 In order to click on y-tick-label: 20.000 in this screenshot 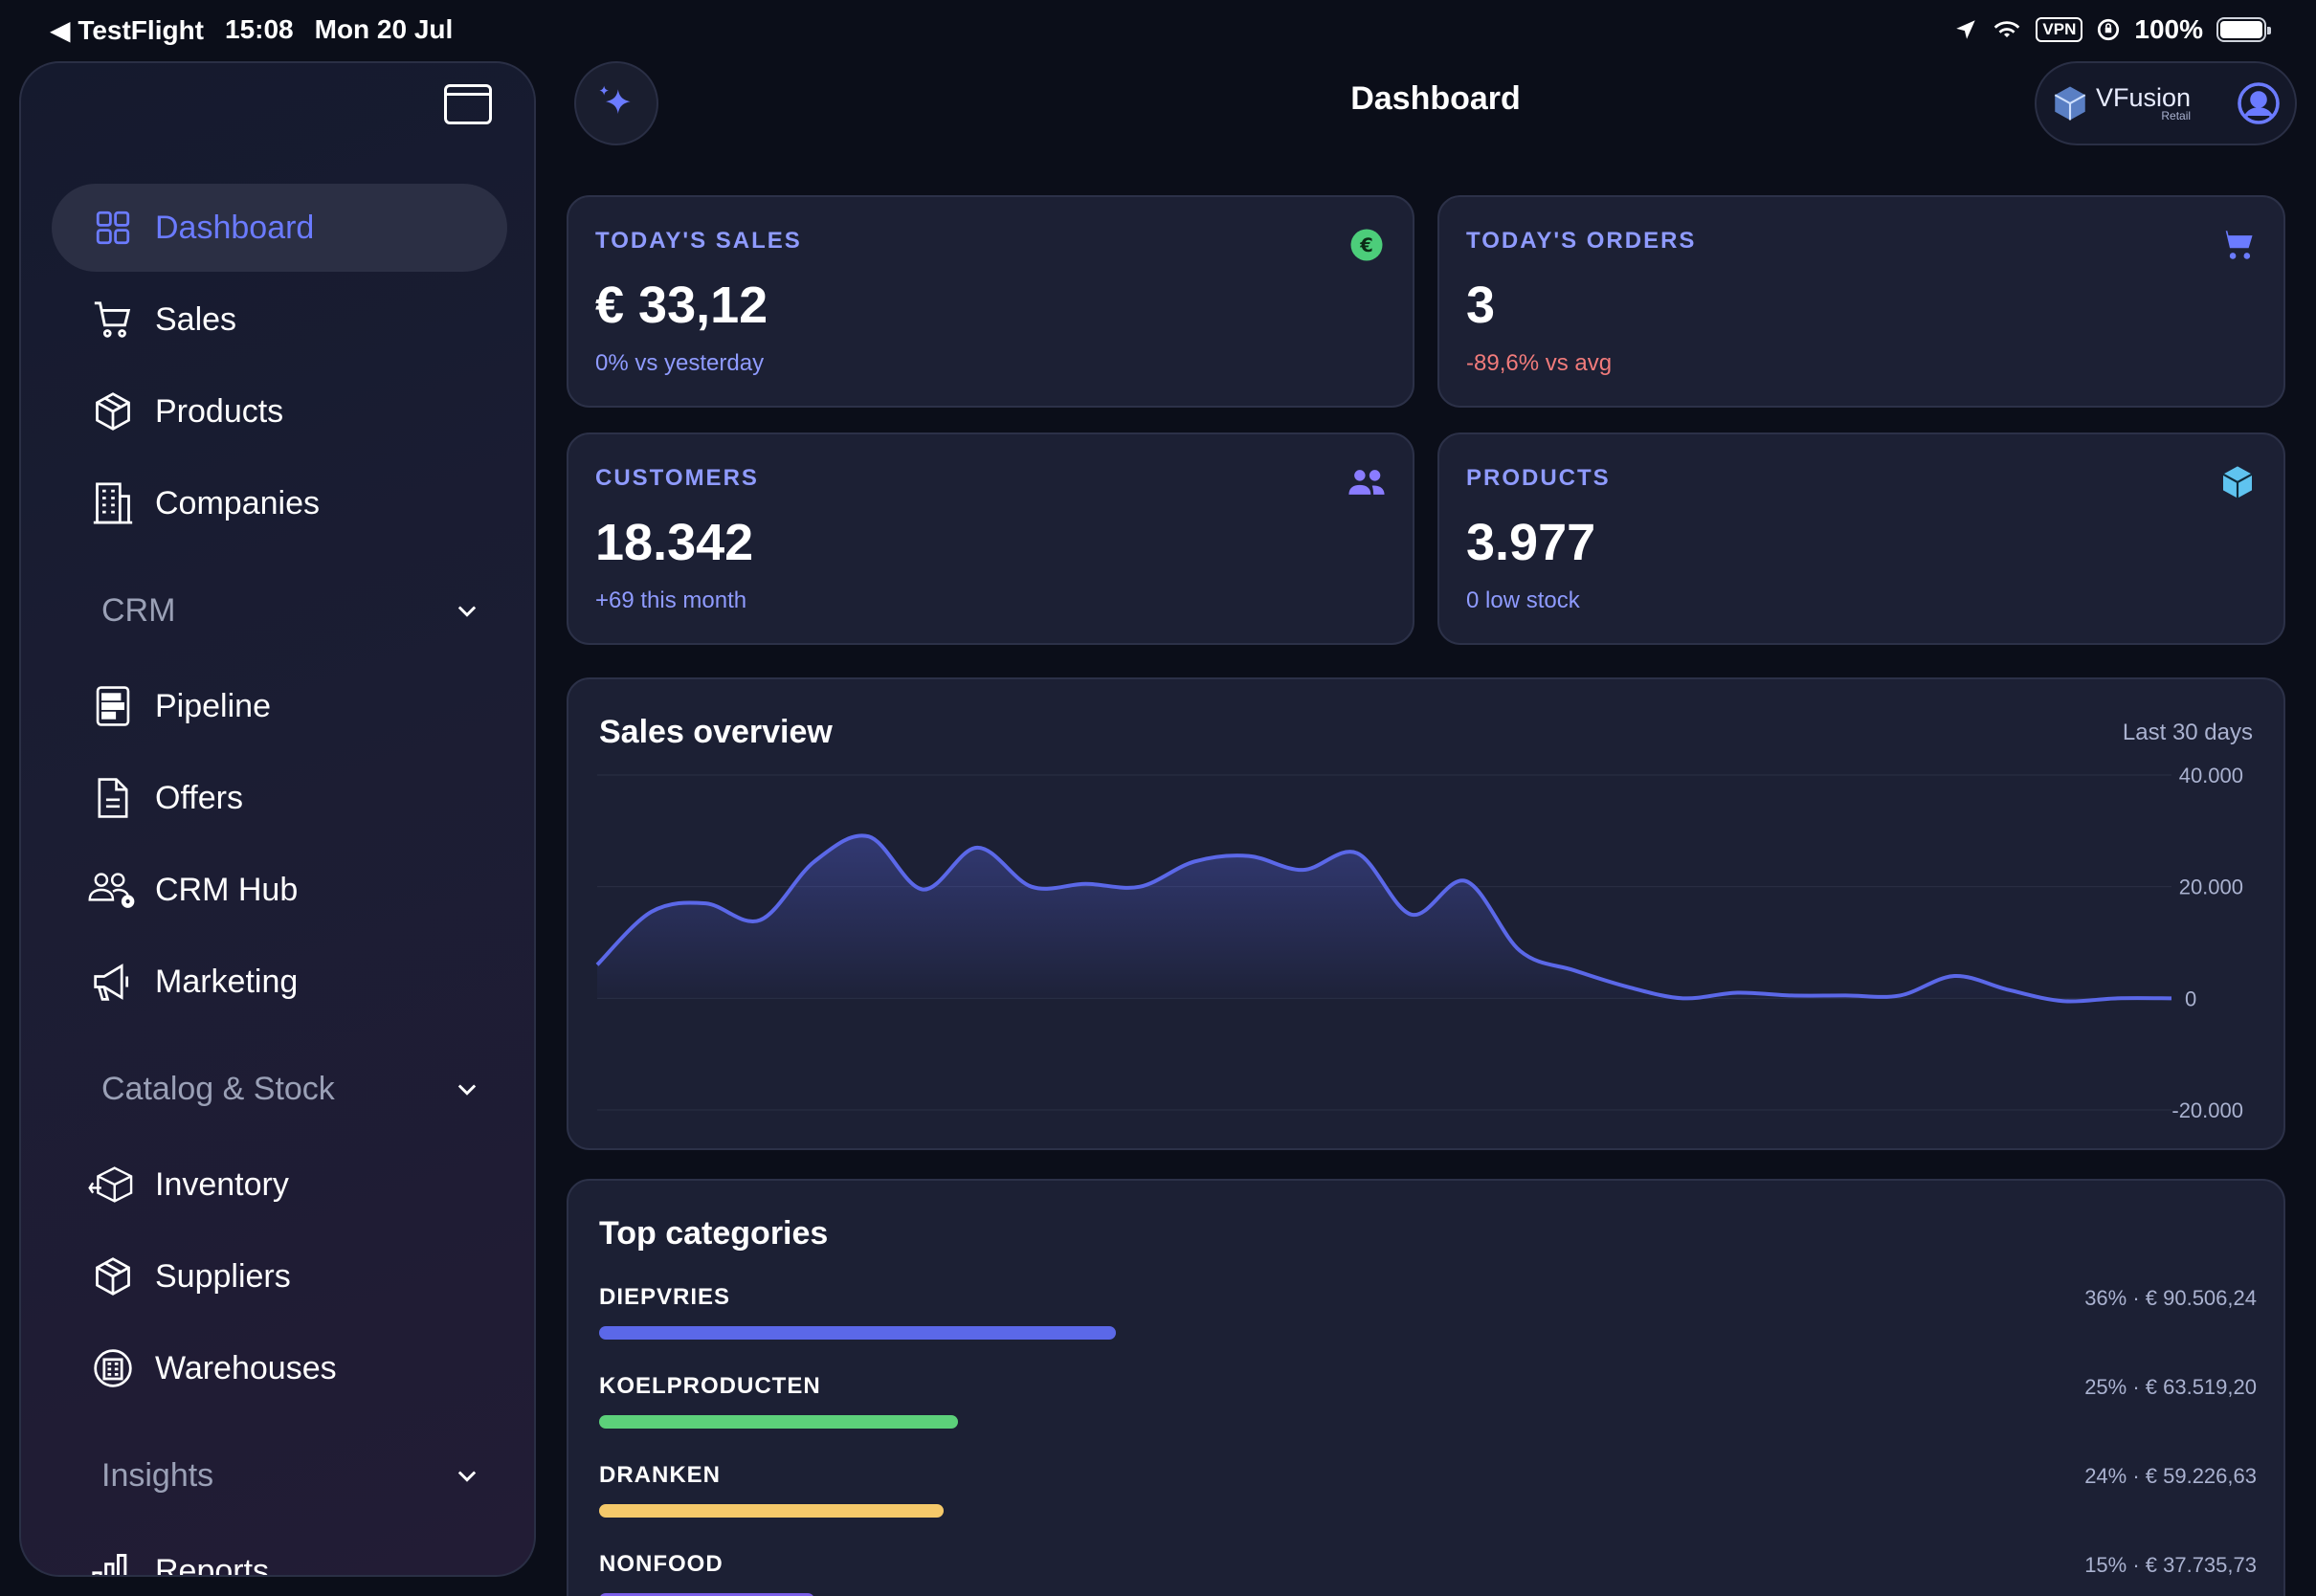, I will do `click(2211, 888)`.